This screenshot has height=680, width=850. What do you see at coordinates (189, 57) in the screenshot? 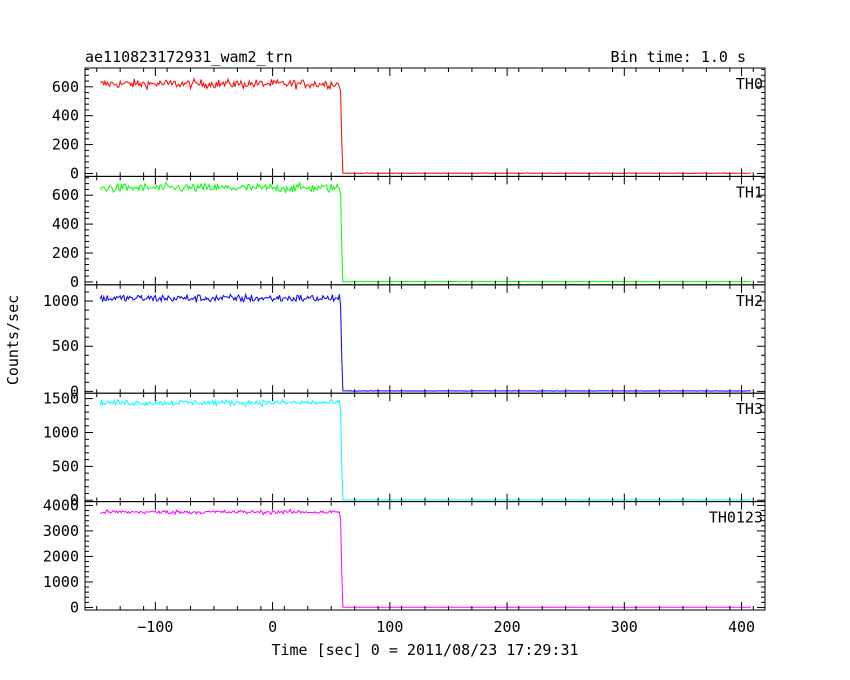
I see `chart-title: ae110823172931_wam2_trn` at bounding box center [189, 57].